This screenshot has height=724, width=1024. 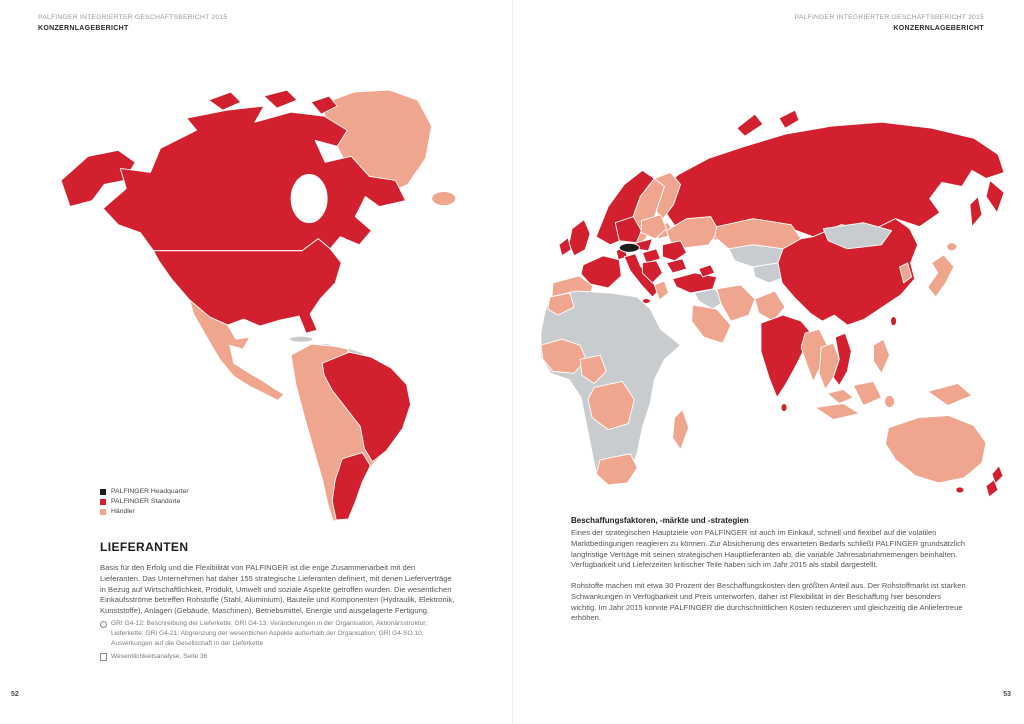 What do you see at coordinates (681, 430) in the screenshot?
I see `map-region-madagascar` at bounding box center [681, 430].